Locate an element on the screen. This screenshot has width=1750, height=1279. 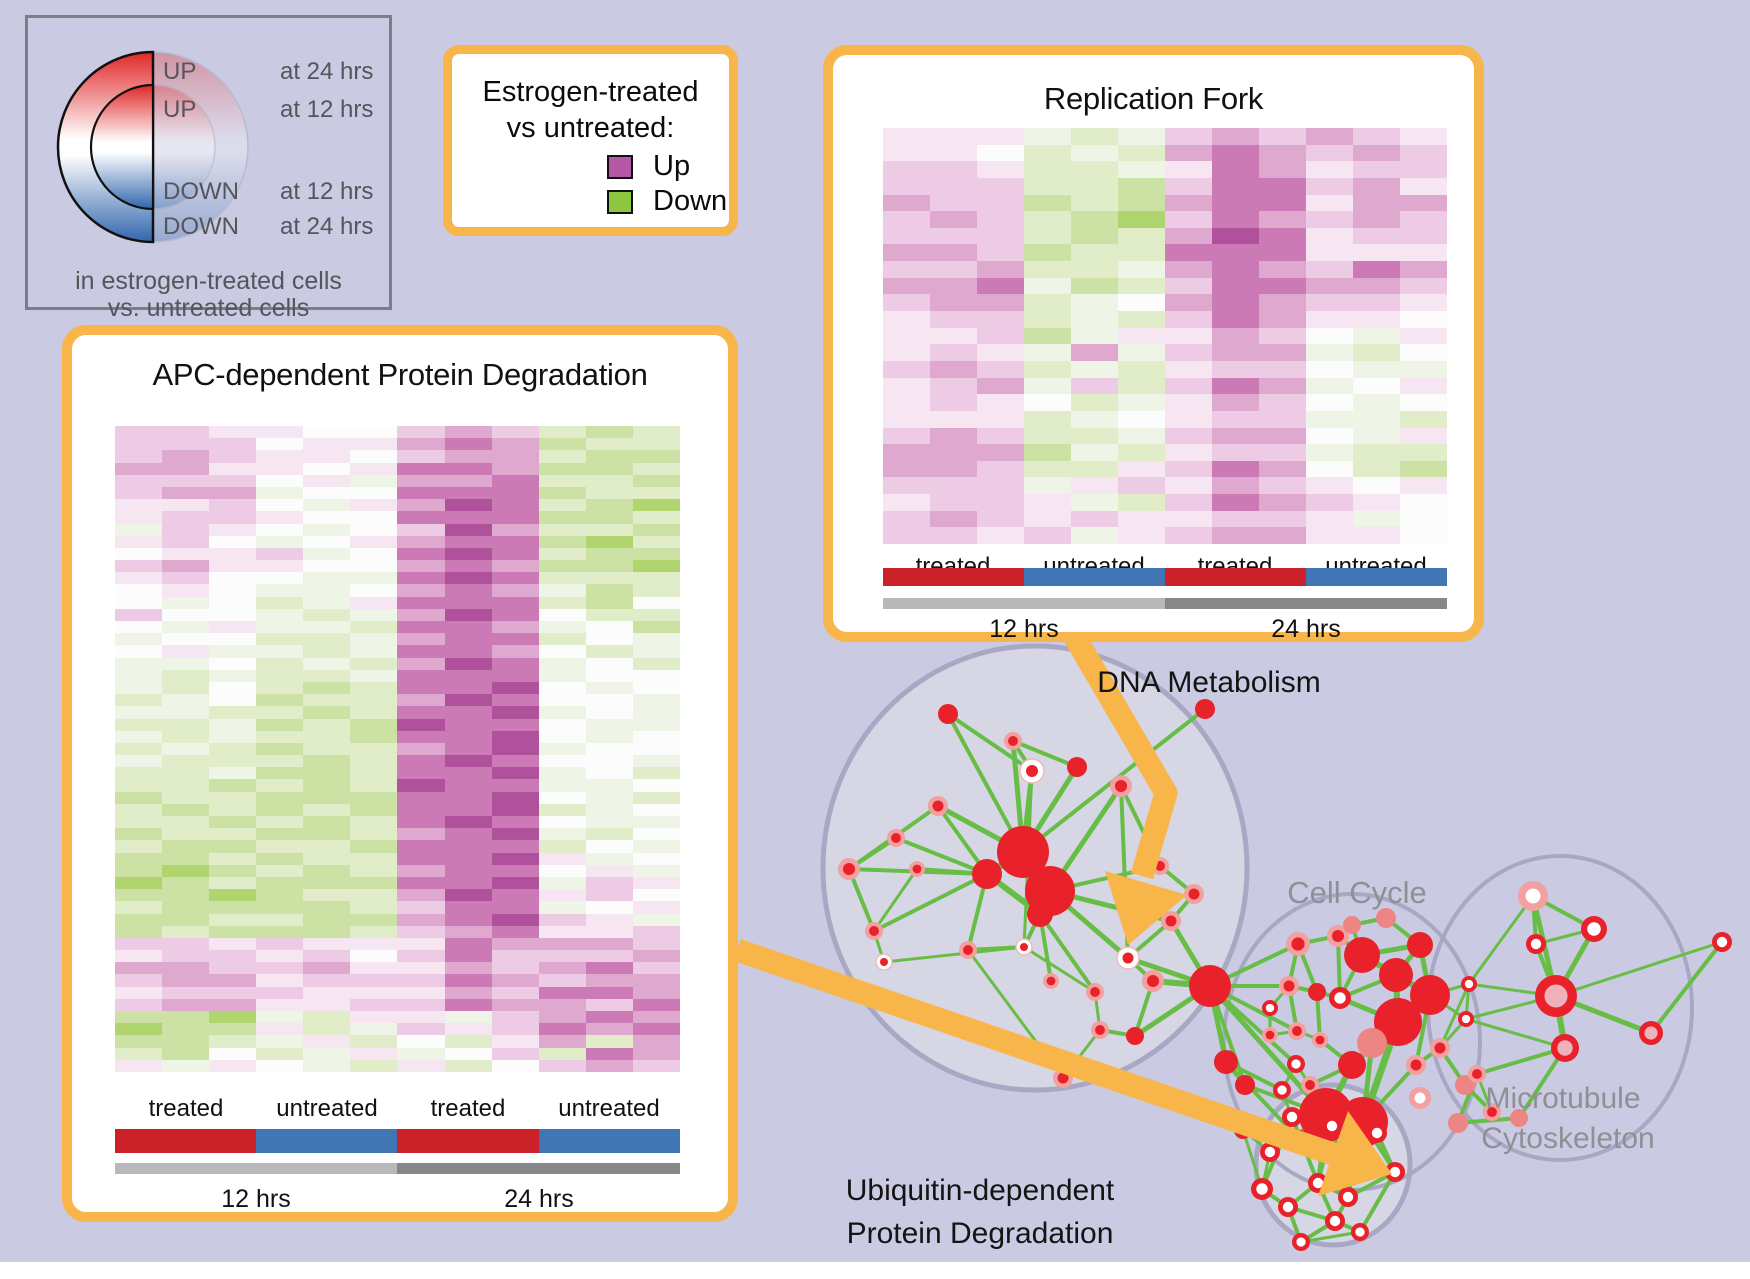
down-color-swatch is located at coordinates (620, 202).